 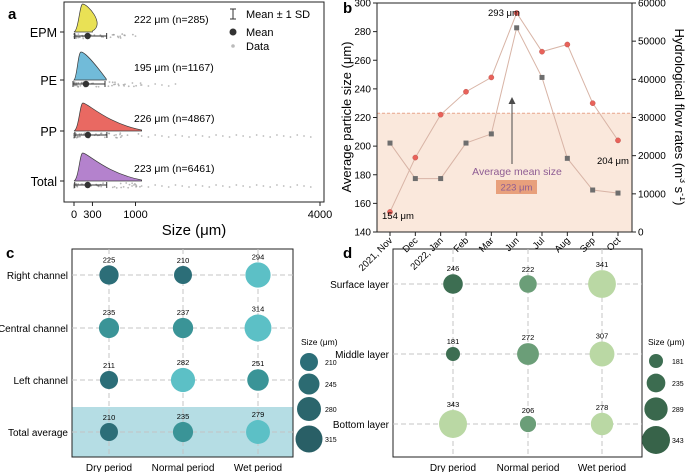 What do you see at coordinates (183, 416) in the screenshot?
I see `bubble-value-r3-c1: 235` at bounding box center [183, 416].